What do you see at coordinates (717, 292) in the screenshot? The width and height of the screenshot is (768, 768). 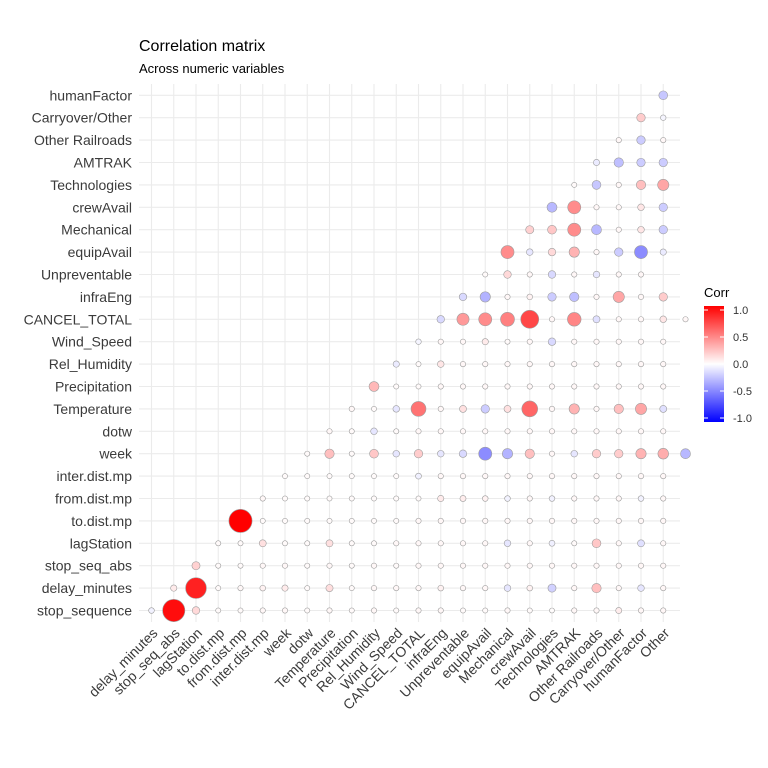 I see `legend-title: Corr` at bounding box center [717, 292].